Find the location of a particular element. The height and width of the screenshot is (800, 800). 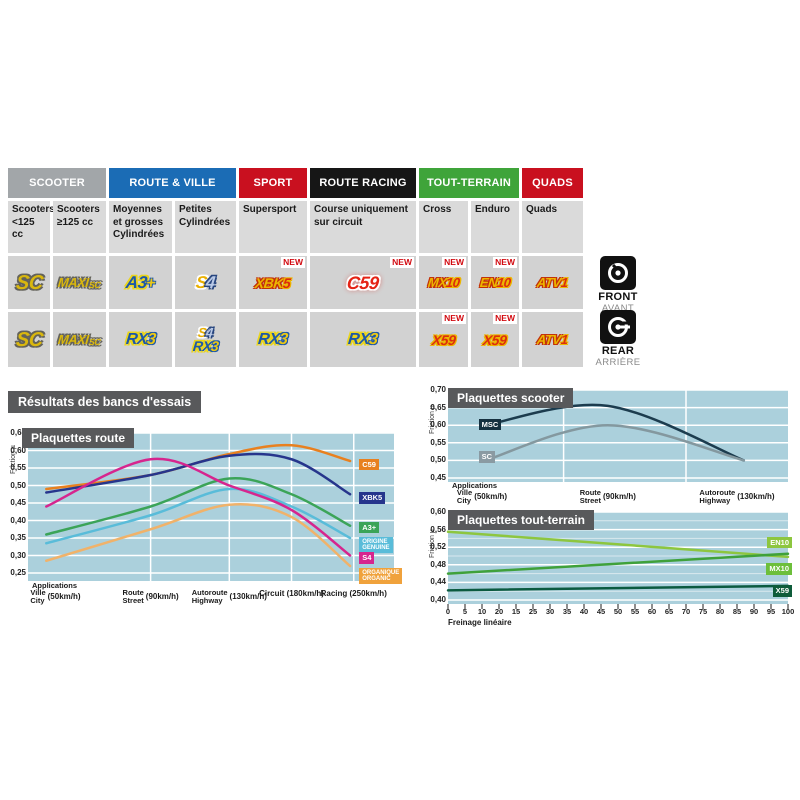

x-axis-category: Circuit (180km/h) is located at coordinates (291, 593).